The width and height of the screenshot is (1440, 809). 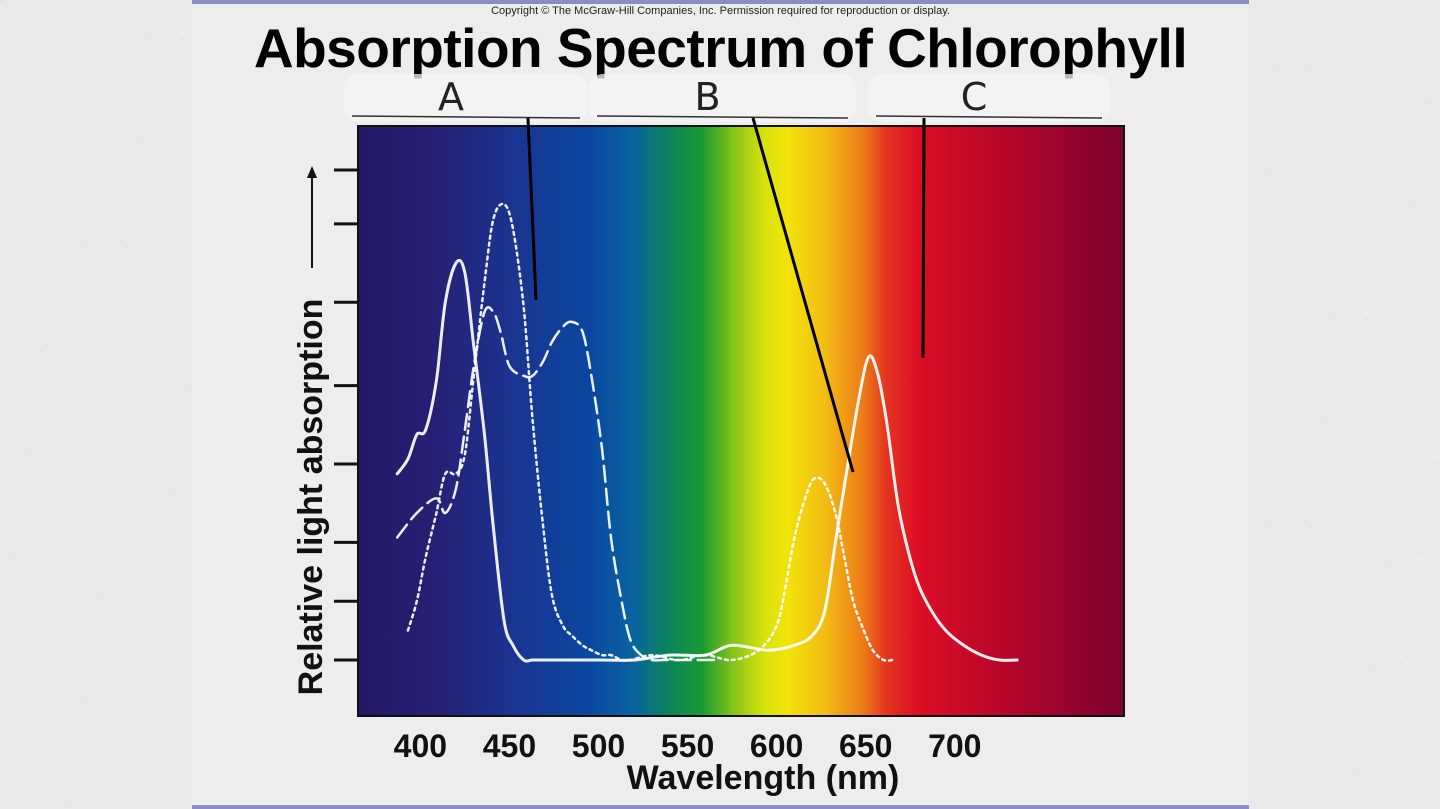 What do you see at coordinates (954, 746) in the screenshot?
I see `x-tick-label: 700` at bounding box center [954, 746].